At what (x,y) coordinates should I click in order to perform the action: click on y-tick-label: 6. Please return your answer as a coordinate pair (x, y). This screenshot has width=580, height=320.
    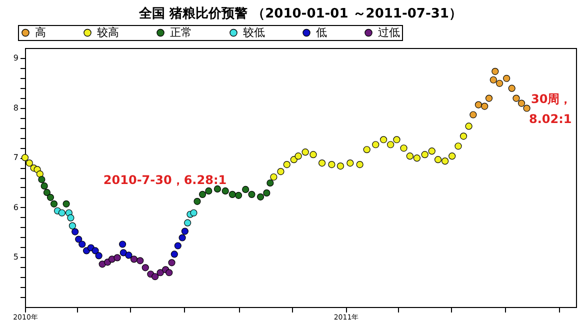
    Looking at the image, I should click on (15, 207).